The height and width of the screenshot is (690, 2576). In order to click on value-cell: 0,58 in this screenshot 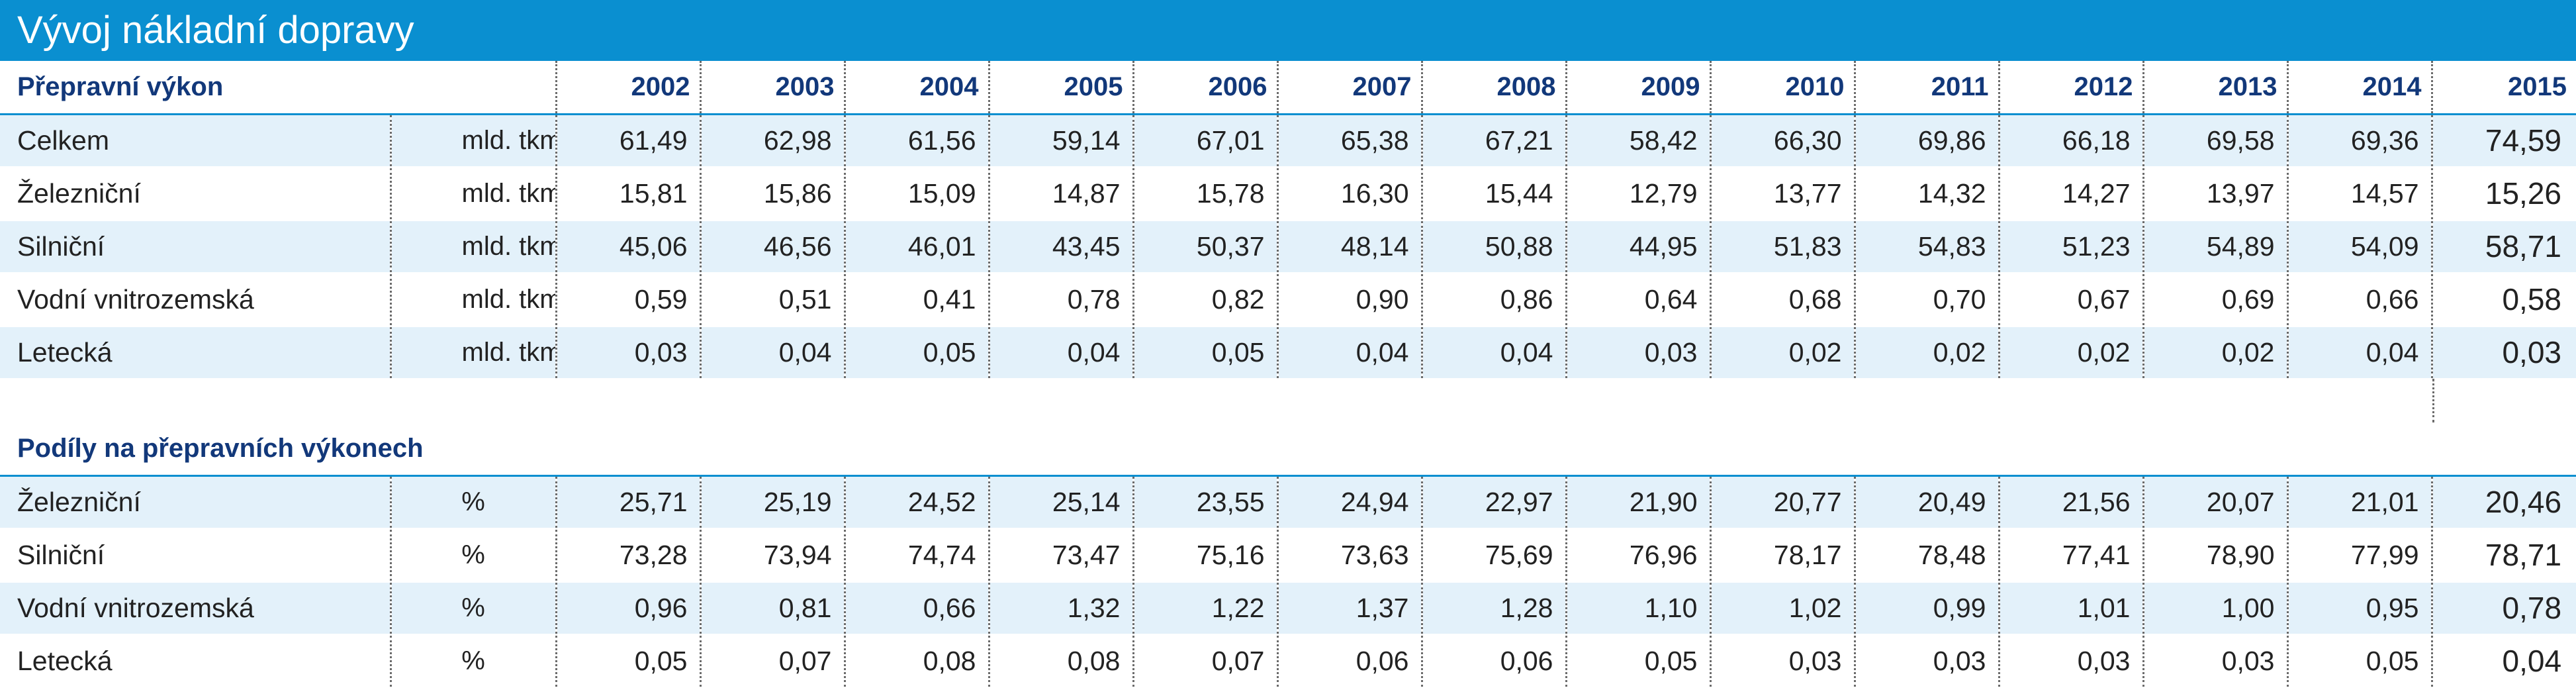, I will do `click(2503, 300)`.